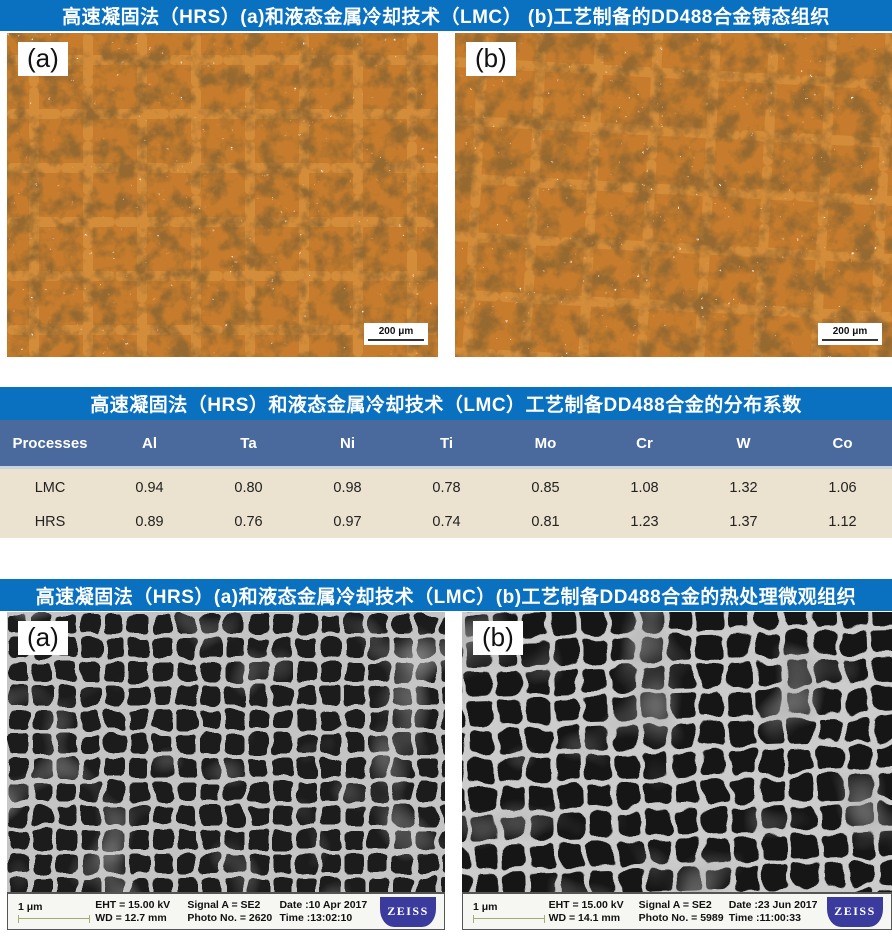 The height and width of the screenshot is (937, 892). I want to click on cell-value: 0.80, so click(248, 488).